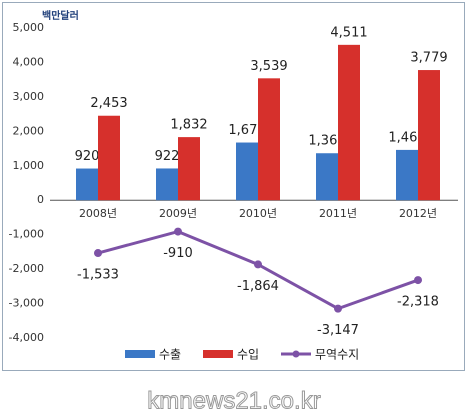  What do you see at coordinates (338, 213) in the screenshot?
I see `x-tick-label: 2011년` at bounding box center [338, 213].